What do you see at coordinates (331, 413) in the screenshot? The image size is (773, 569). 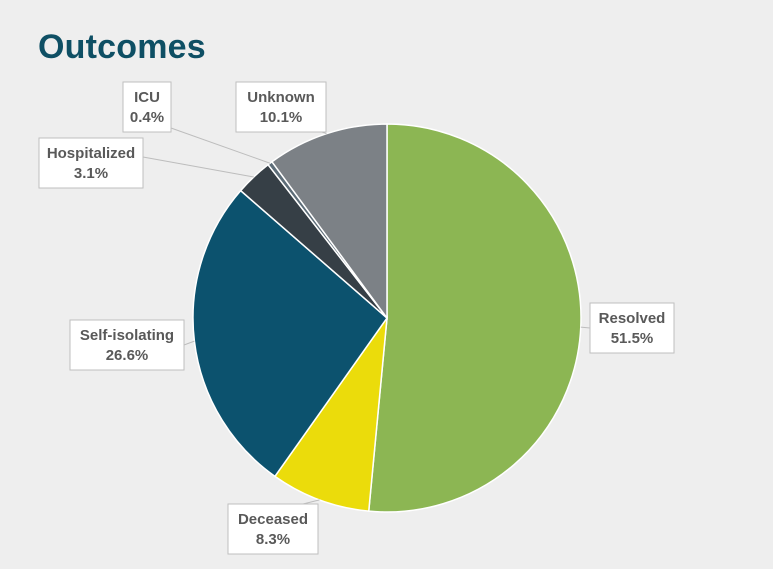 I see `pie-slice-deceased` at bounding box center [331, 413].